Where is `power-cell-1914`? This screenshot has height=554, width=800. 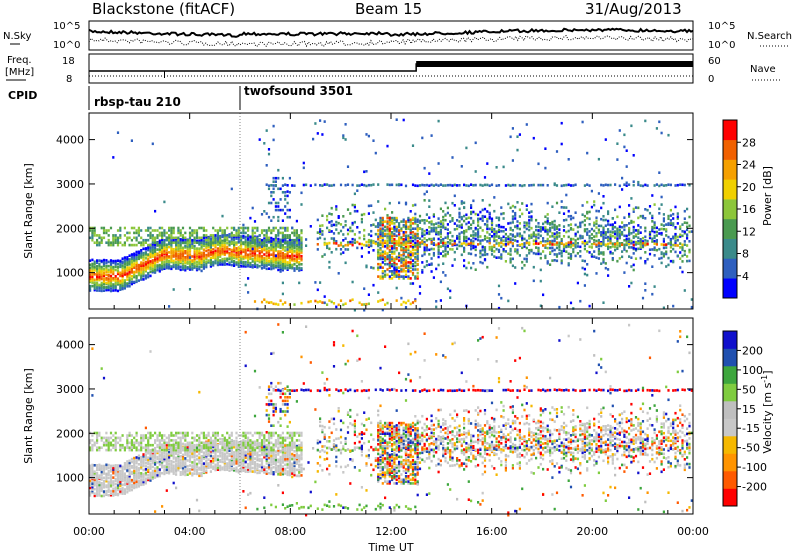 power-cell-1914 is located at coordinates (350, 301).